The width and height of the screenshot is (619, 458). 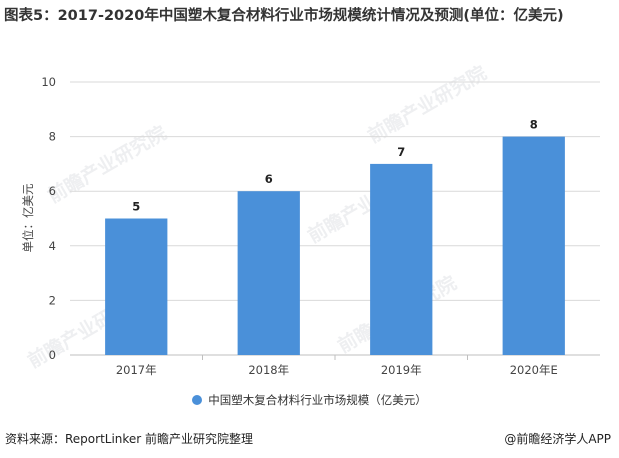 What do you see at coordinates (534, 370) in the screenshot?
I see `x-tick-label: 2020年E` at bounding box center [534, 370].